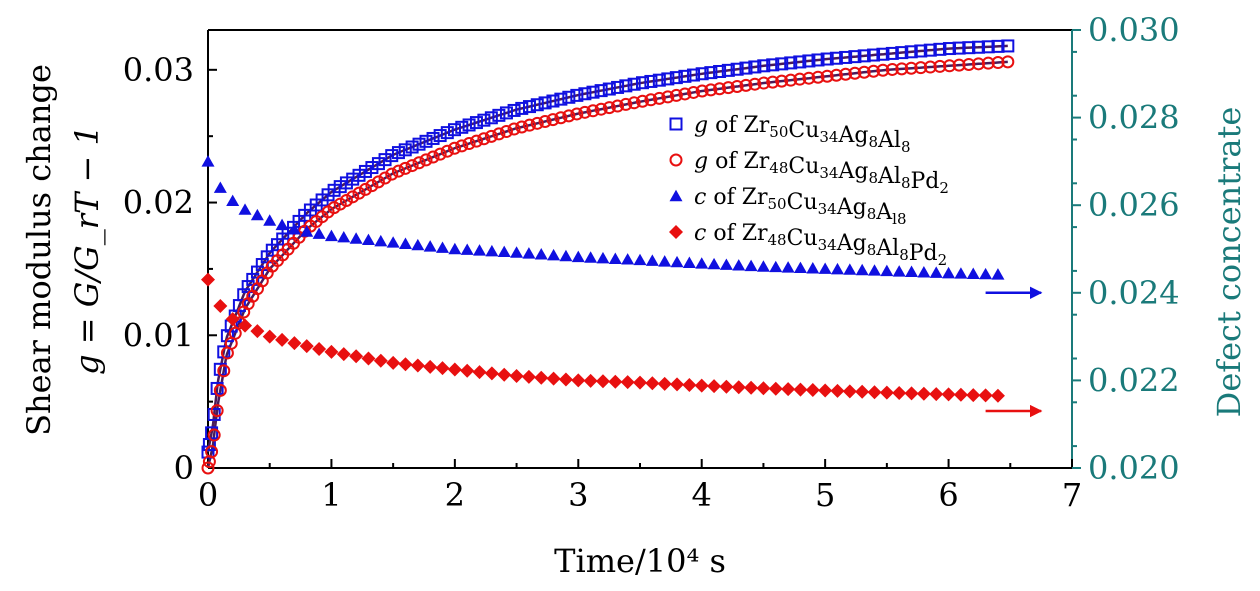  Describe the element at coordinates (1134, 30) in the screenshot. I see `y-right-tick-label: 0.030` at that location.